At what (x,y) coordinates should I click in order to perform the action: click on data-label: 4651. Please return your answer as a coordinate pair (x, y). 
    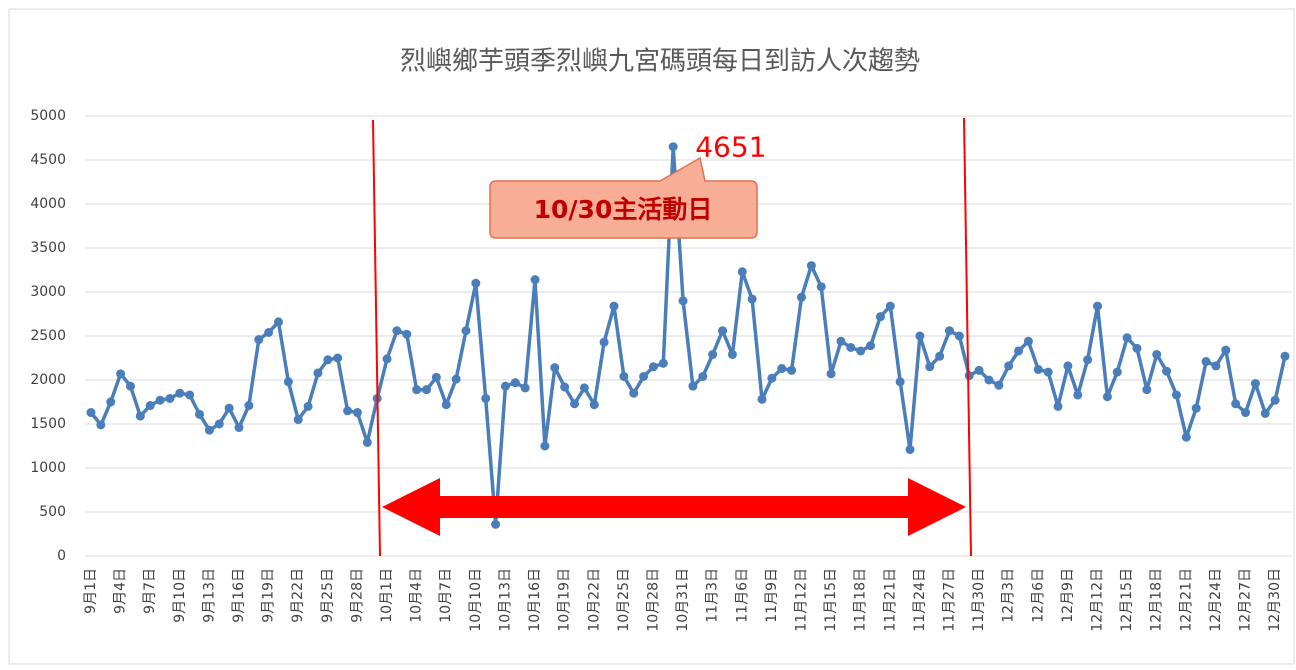
    Looking at the image, I should click on (730, 147).